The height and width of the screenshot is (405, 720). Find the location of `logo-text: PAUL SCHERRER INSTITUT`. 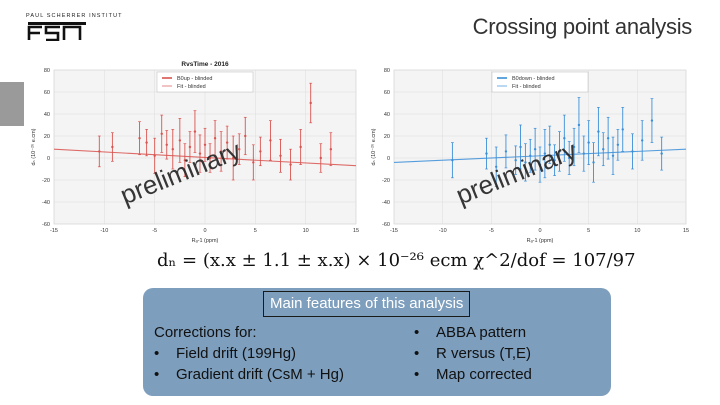

logo-text: PAUL SCHERRER INSTITUT is located at coordinates (74, 16).